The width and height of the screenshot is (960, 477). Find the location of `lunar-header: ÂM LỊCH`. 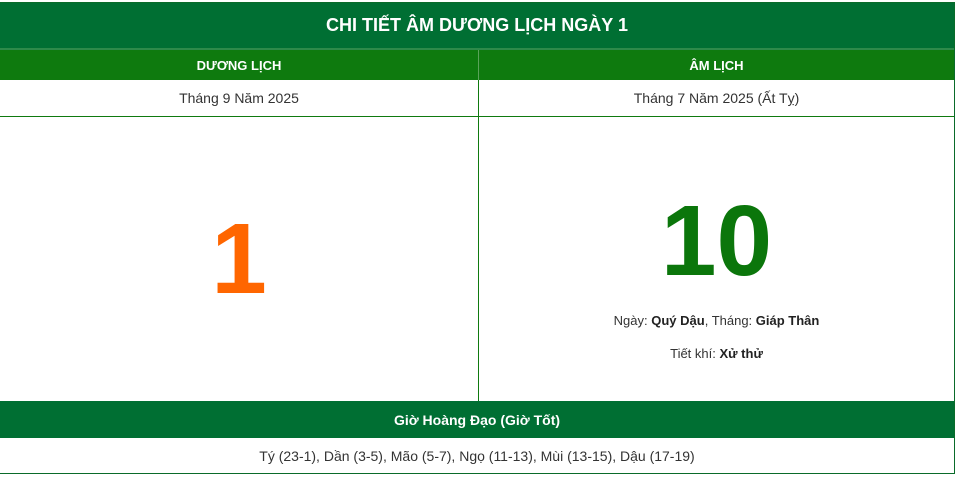

lunar-header: ÂM LỊCH is located at coordinates (716, 65).